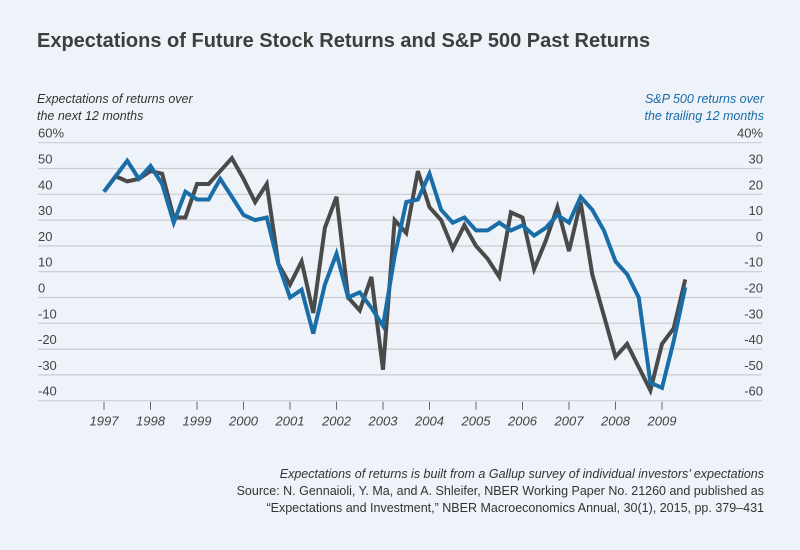 The image size is (800, 550). What do you see at coordinates (45, 236) in the screenshot?
I see `left-tick-label: 20` at bounding box center [45, 236].